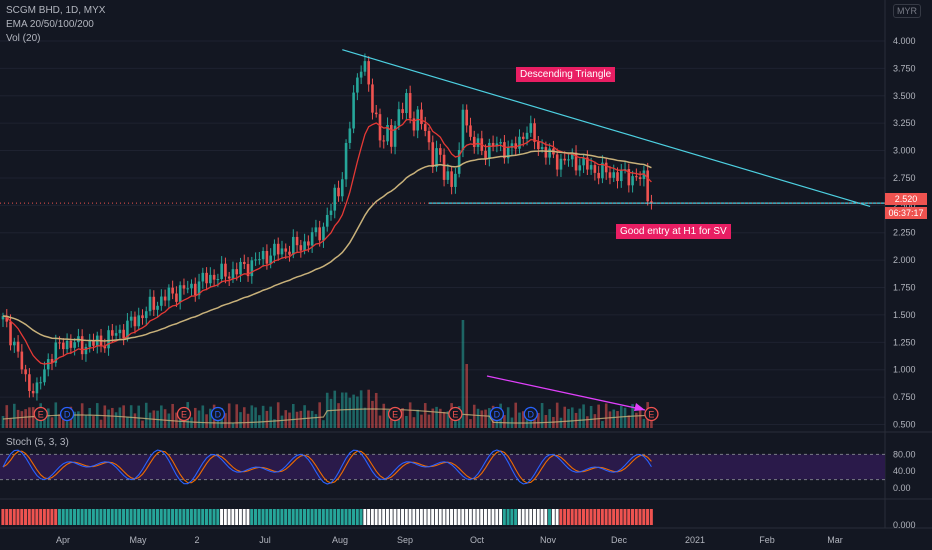  Describe the element at coordinates (904, 151) in the screenshot. I see `price-tick: 3.000` at that location.